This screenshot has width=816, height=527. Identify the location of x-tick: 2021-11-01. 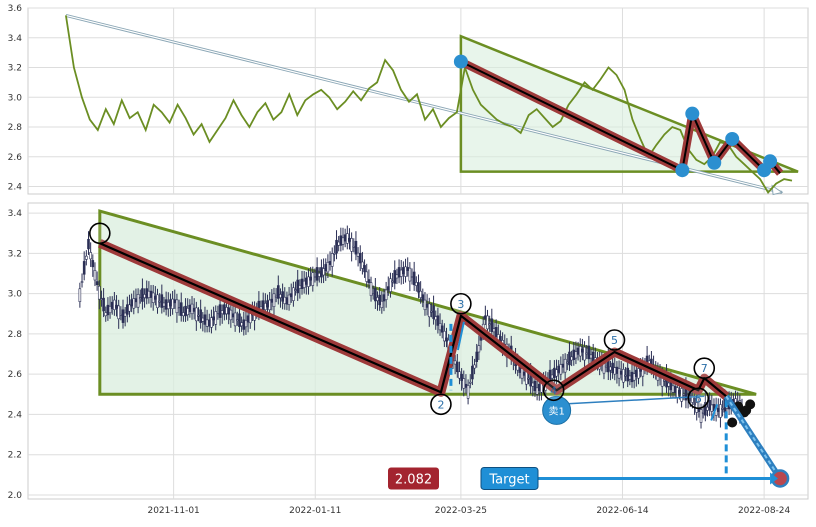
(173, 511).